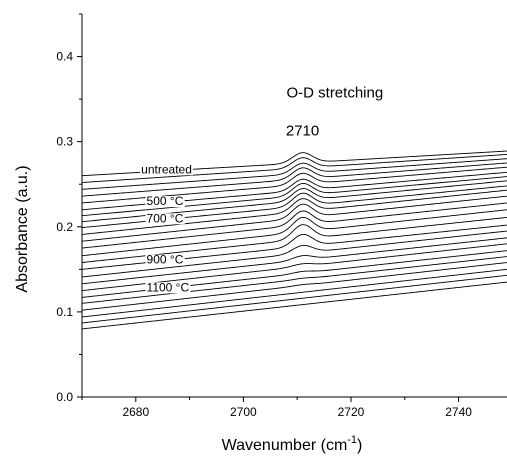  What do you see at coordinates (359, 445) in the screenshot?
I see `x-axis-title-suffix: )` at bounding box center [359, 445].